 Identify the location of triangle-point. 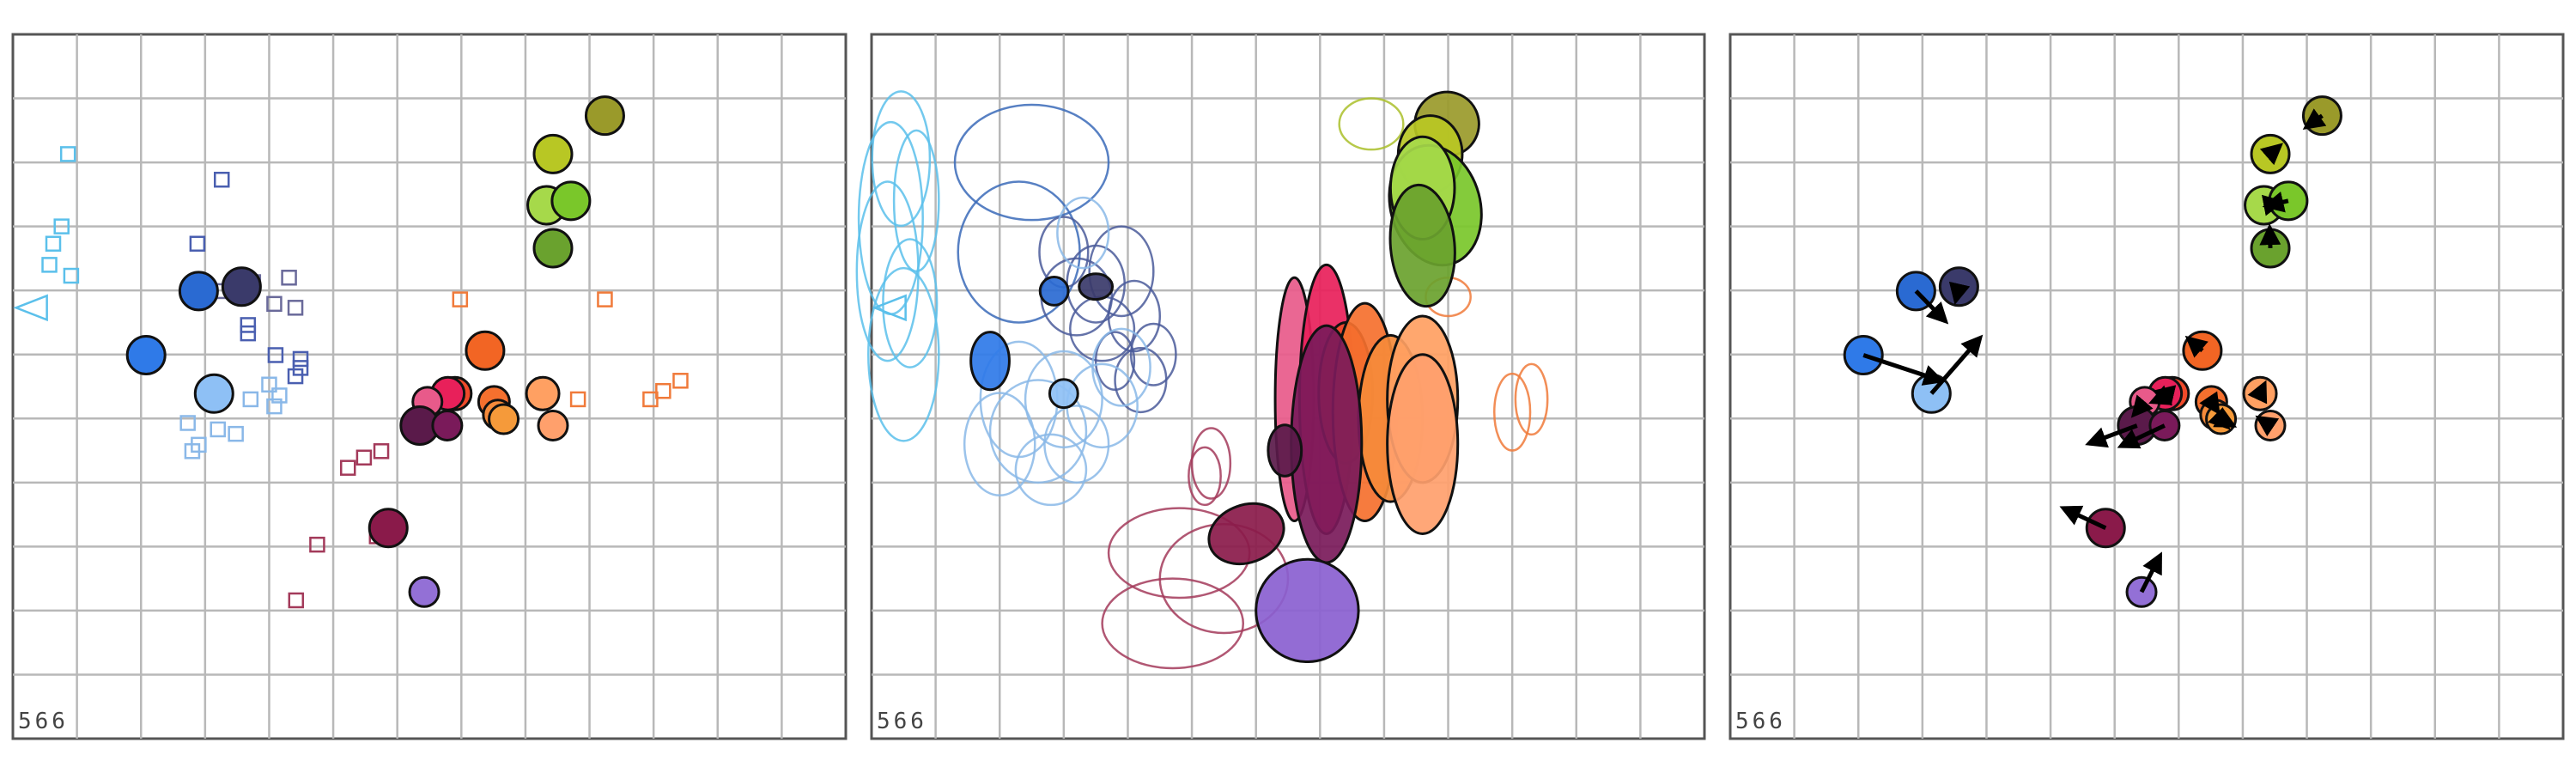
(31, 308).